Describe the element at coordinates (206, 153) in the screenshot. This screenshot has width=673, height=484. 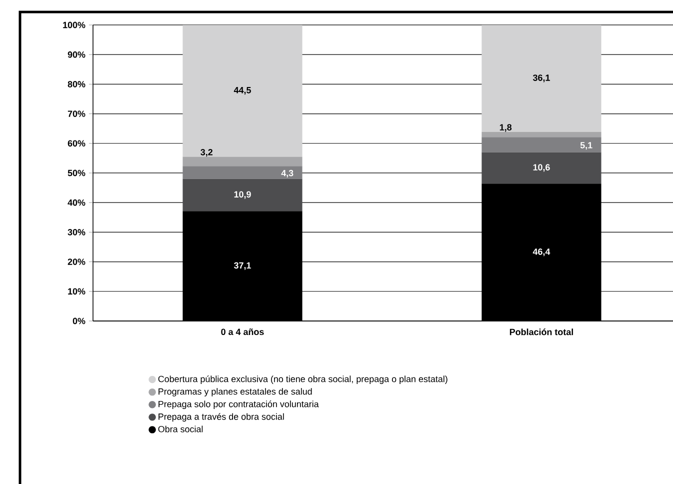
I see `data-label: 3,2` at that location.